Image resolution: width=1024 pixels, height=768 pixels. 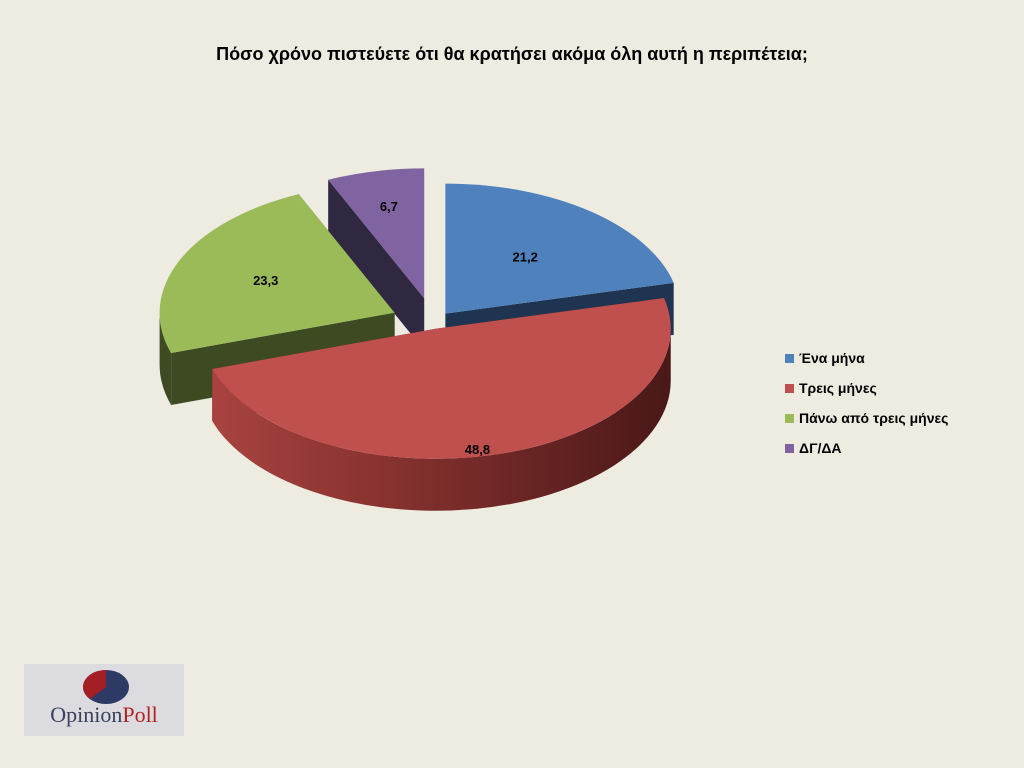 I want to click on slice-value-label-0: 21,2, so click(x=525, y=256).